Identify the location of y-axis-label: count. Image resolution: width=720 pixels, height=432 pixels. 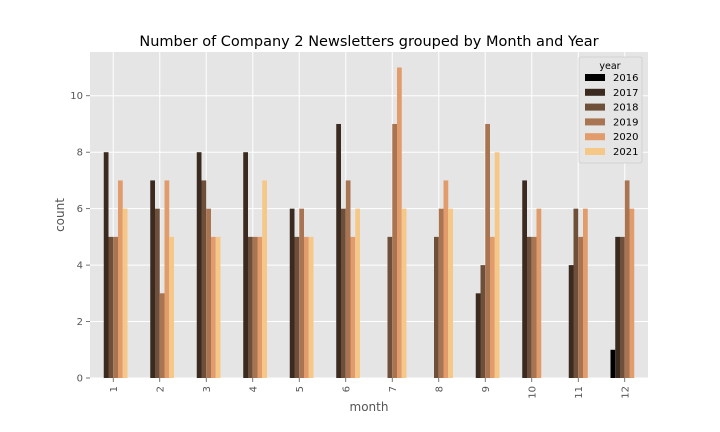
(60, 215).